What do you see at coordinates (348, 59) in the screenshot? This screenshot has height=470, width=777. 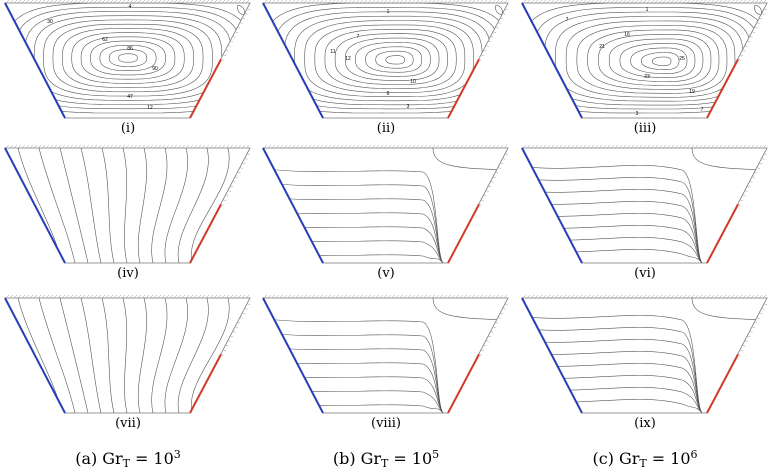 I see `contour-label: 12` at bounding box center [348, 59].